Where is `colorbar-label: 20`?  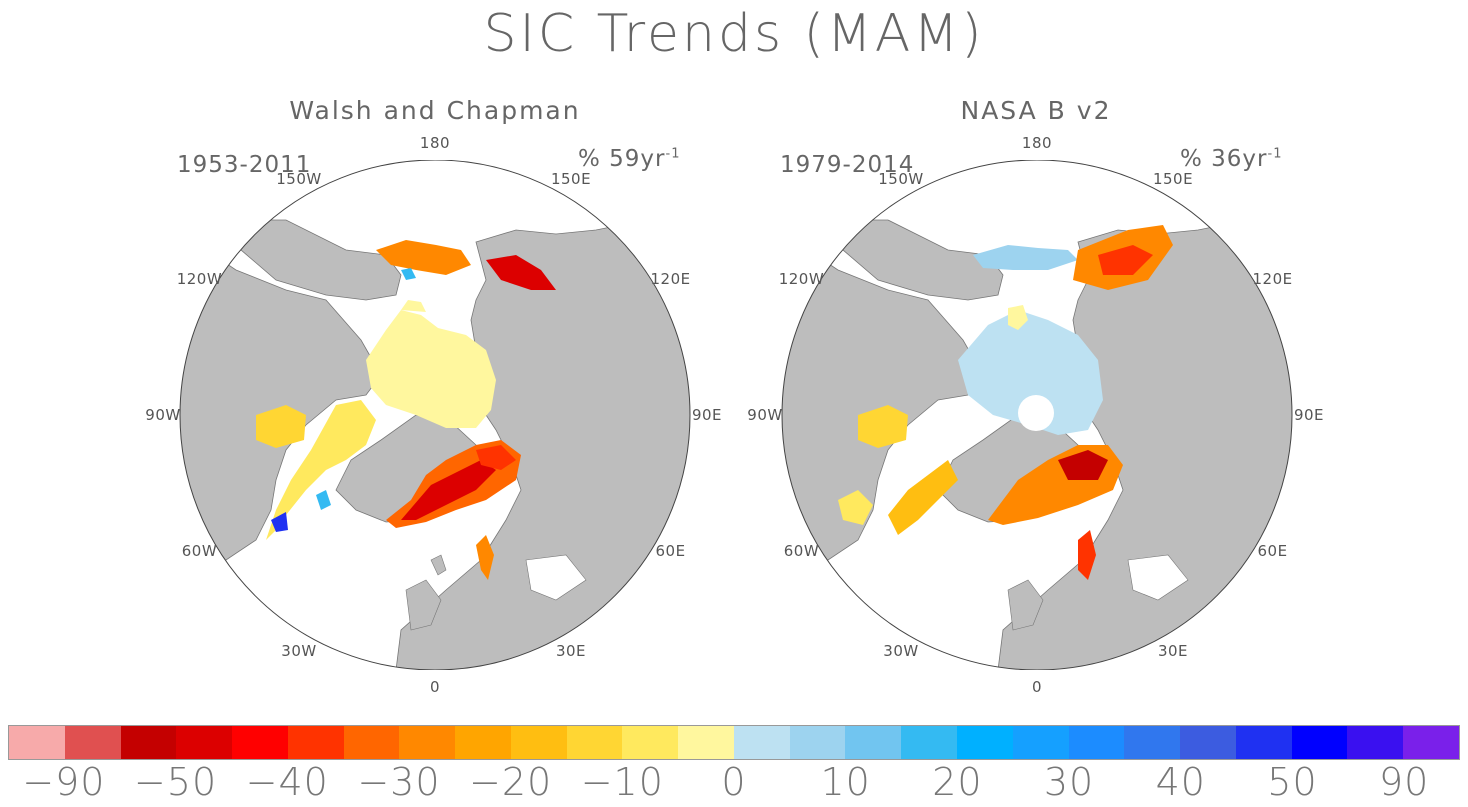 colorbar-label: 20 is located at coordinates (957, 782).